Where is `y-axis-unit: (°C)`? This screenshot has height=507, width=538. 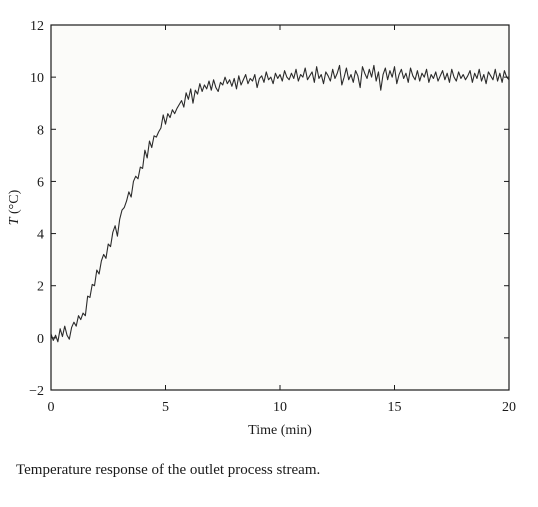 y-axis-unit: (°C) is located at coordinates (14, 203).